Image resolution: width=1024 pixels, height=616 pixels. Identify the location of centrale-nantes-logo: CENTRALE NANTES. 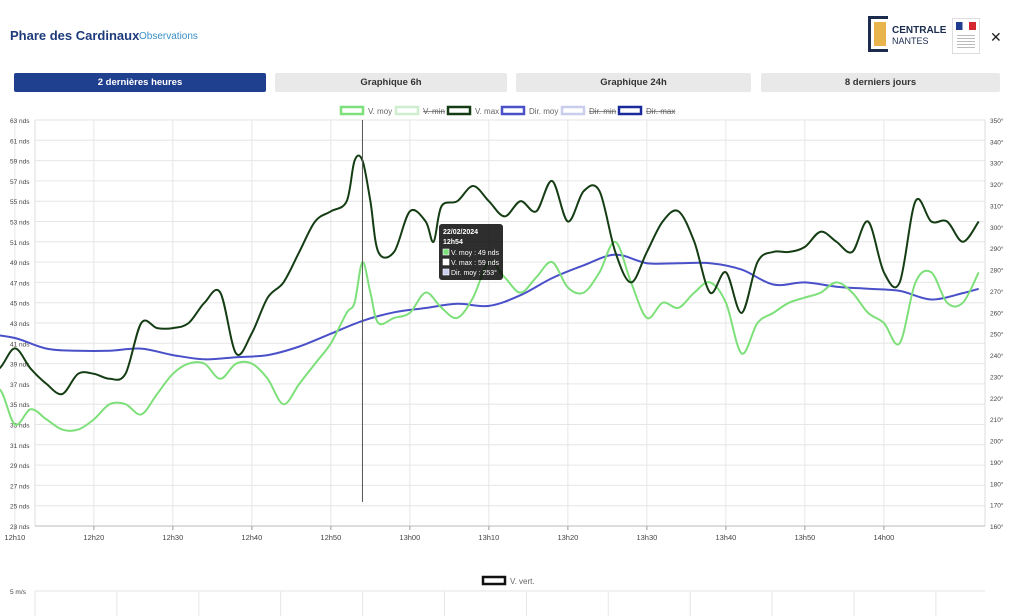
(907, 35).